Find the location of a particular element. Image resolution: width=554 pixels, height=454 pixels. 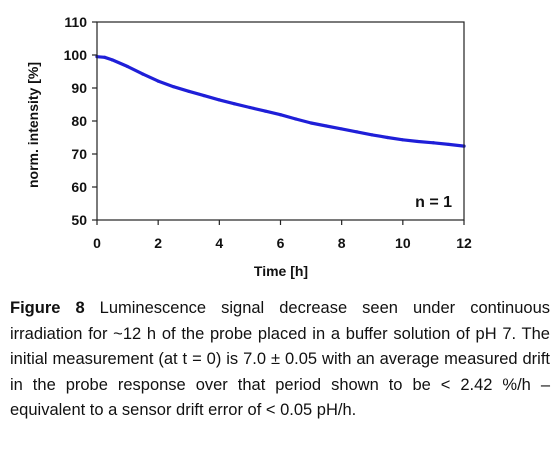

sample-count-annotation: n = 1 is located at coordinates (433, 202).